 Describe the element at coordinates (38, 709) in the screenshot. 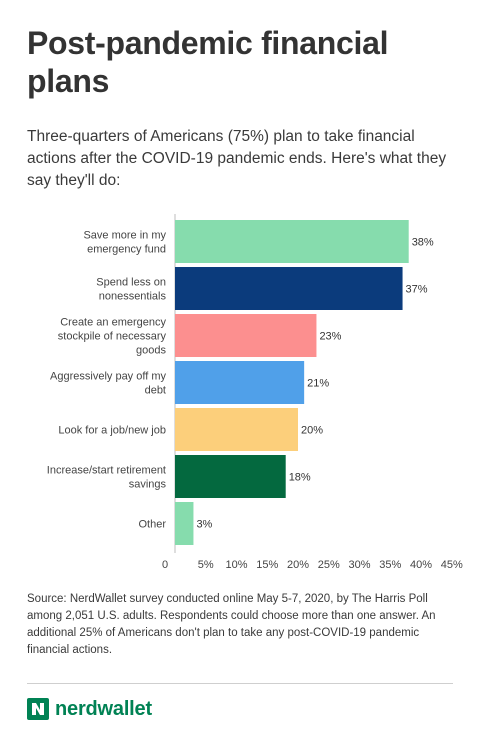

I see `nerdwallet-n-logo-icon` at that location.